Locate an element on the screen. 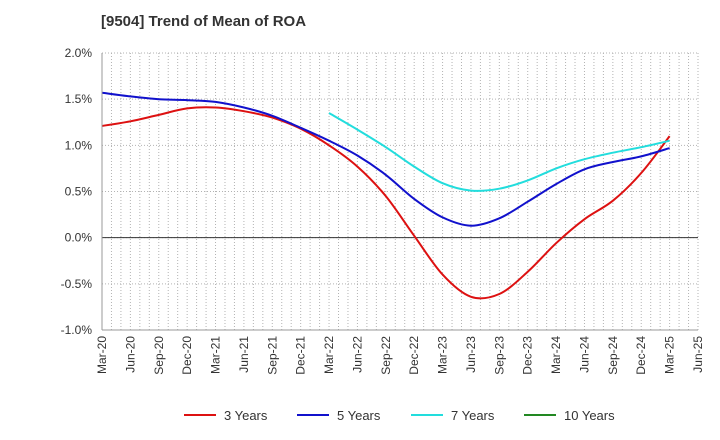 The image size is (720, 440). y-tick-label: 0.5% is located at coordinates (79, 192).